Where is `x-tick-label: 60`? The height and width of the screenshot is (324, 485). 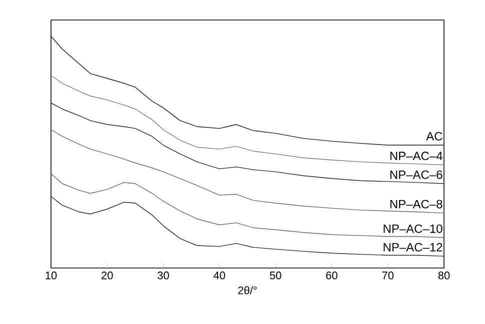 x-tick-label: 60 is located at coordinates (332, 276).